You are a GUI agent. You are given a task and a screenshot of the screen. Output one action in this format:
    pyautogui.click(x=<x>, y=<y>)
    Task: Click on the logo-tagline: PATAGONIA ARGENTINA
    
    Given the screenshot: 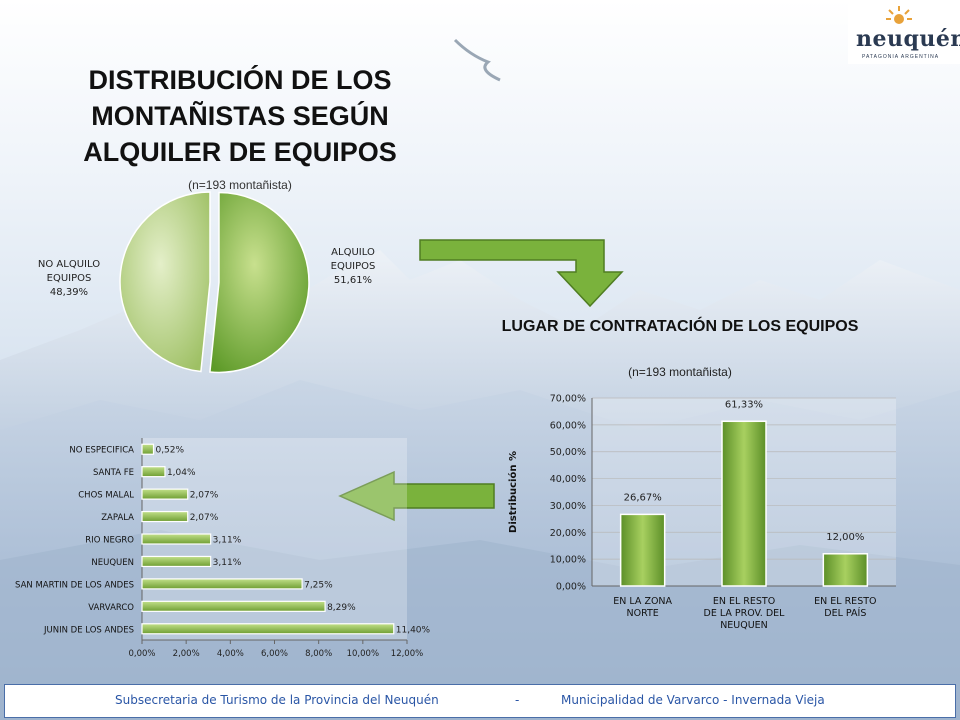 What is the action you would take?
    pyautogui.click(x=901, y=57)
    